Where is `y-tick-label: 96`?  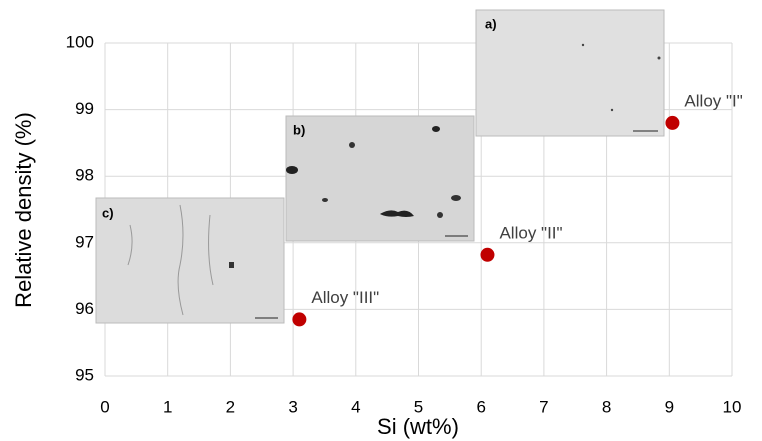 y-tick-label: 96 is located at coordinates (84, 308).